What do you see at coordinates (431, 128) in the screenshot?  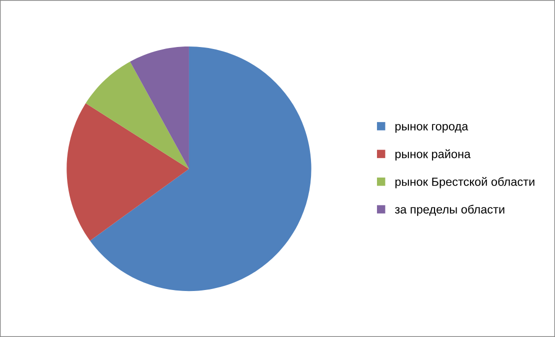 I see `legend-label: рынок города` at bounding box center [431, 128].